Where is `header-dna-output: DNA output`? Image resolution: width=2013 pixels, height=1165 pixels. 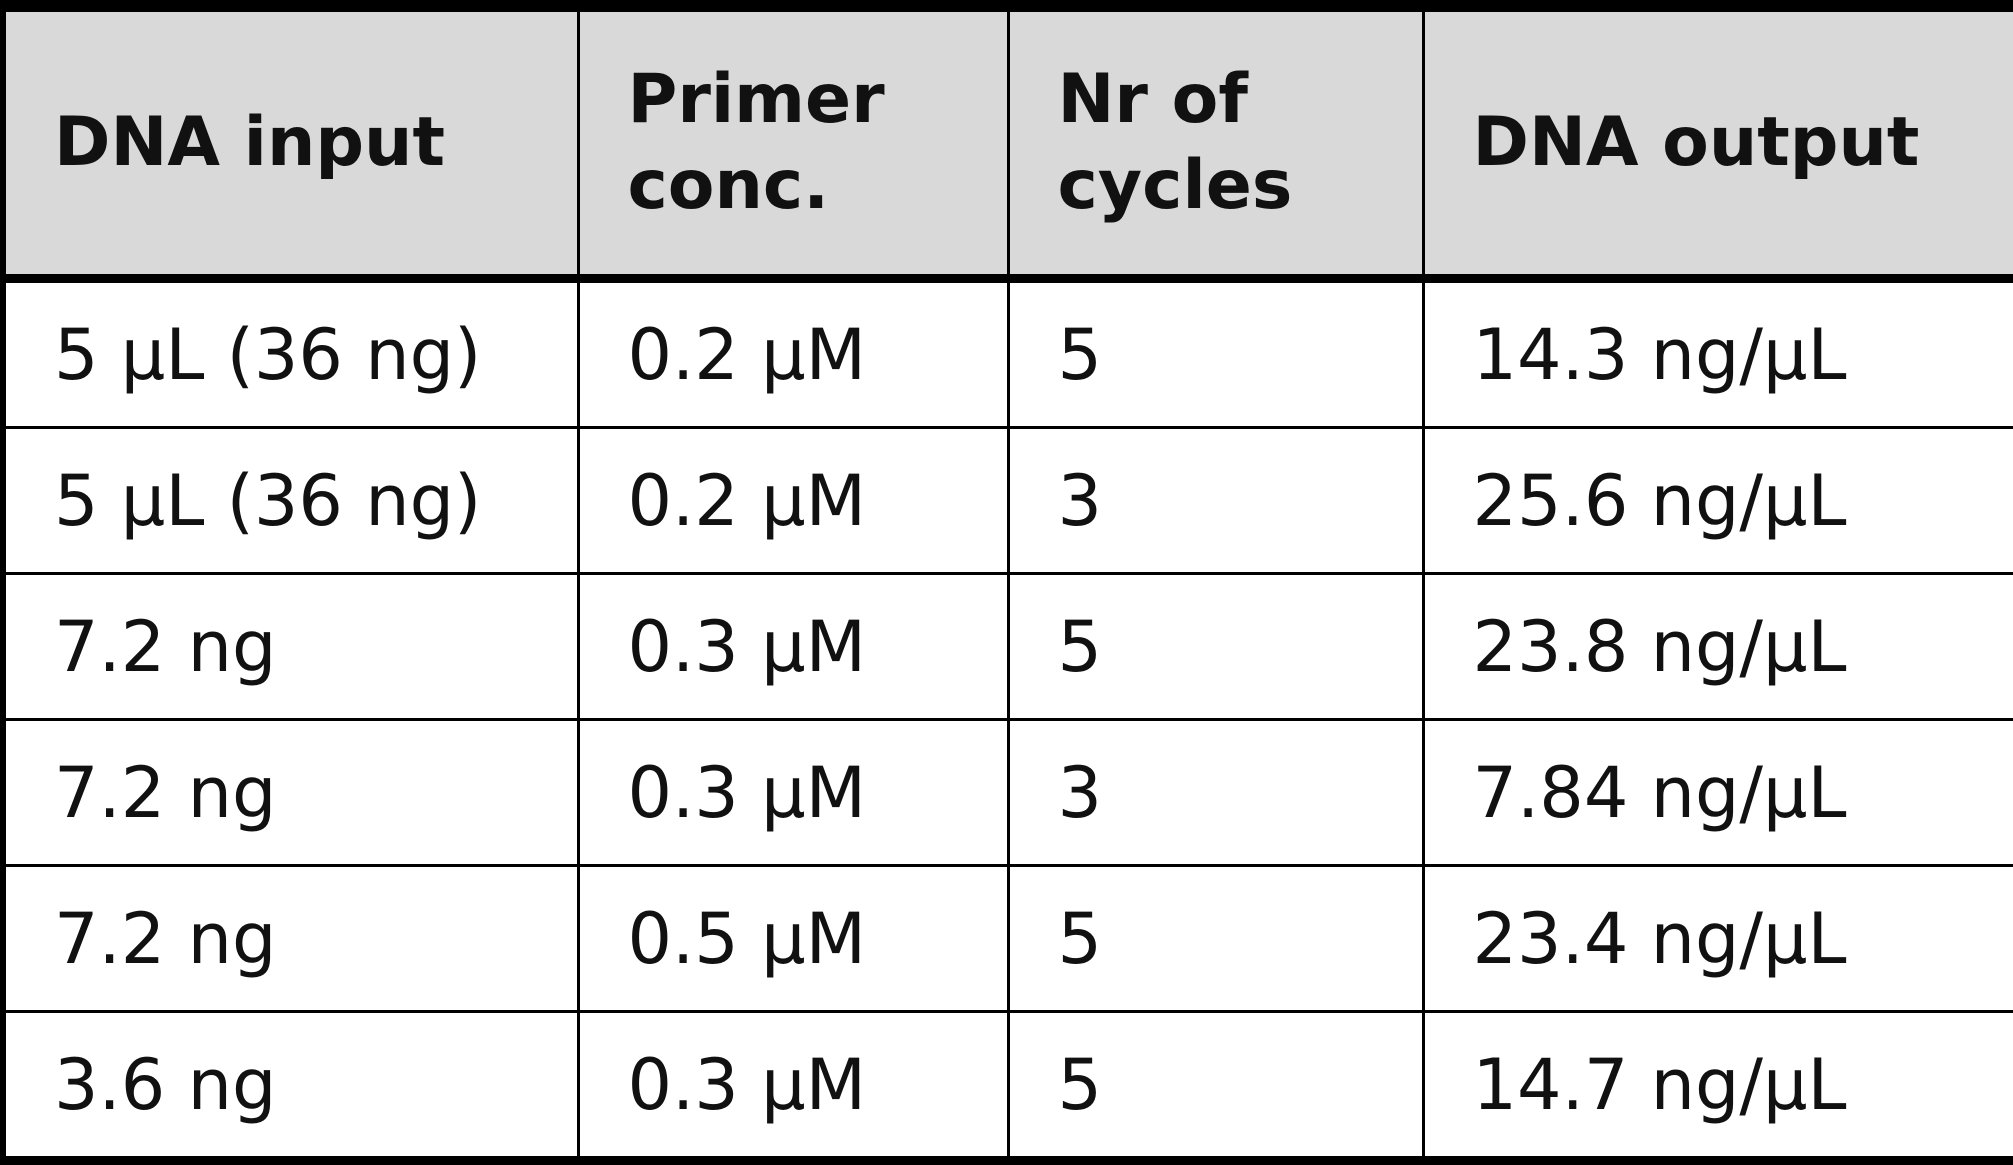 header-dna-output: DNA output is located at coordinates (1717, 141).